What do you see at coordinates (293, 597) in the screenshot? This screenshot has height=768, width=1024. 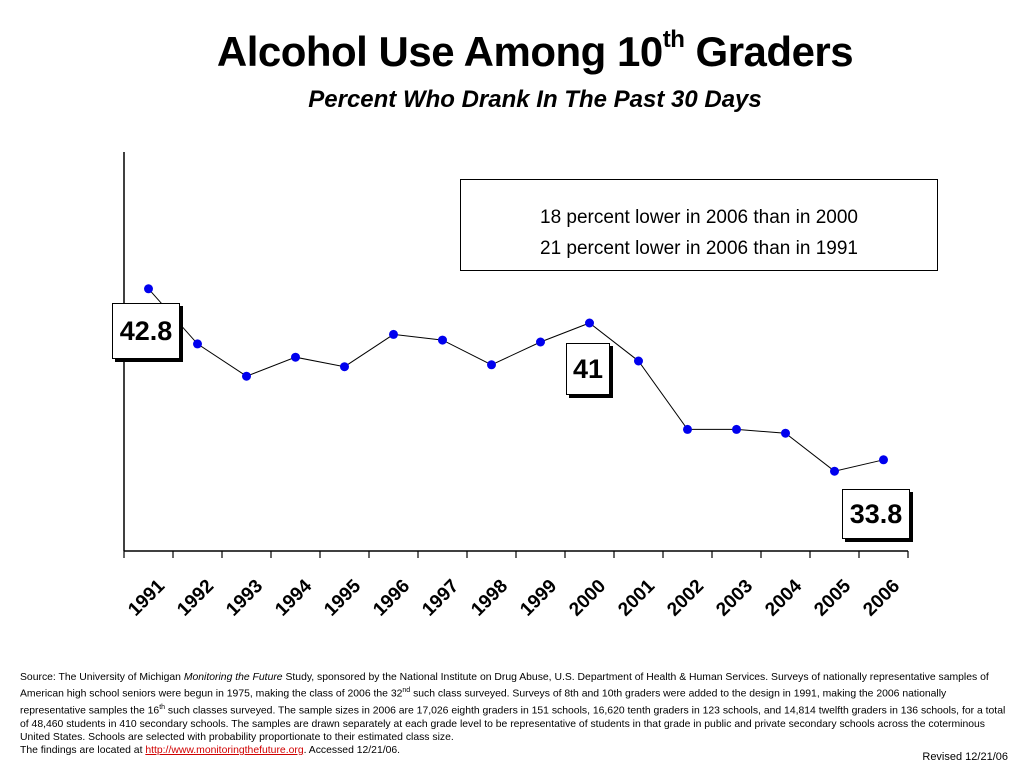 I see `x-tick-label-1994: 1994` at bounding box center [293, 597].